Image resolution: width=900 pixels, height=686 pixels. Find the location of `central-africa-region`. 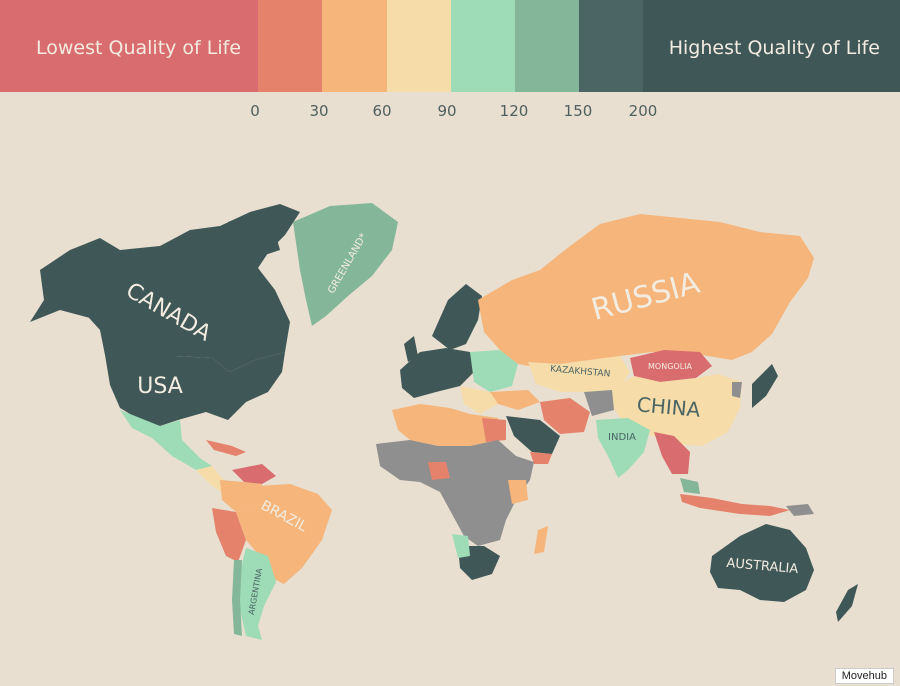

central-africa-region is located at coordinates (455, 493).